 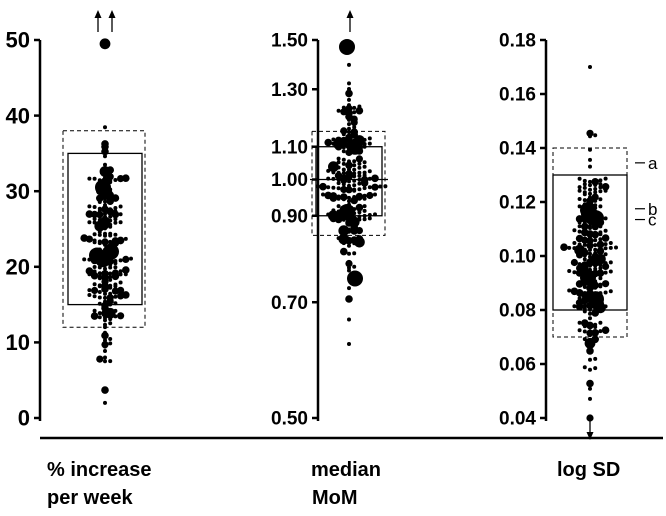 What do you see at coordinates (104, 229) in the screenshot?
I see `panel-1-dashed-box` at bounding box center [104, 229].